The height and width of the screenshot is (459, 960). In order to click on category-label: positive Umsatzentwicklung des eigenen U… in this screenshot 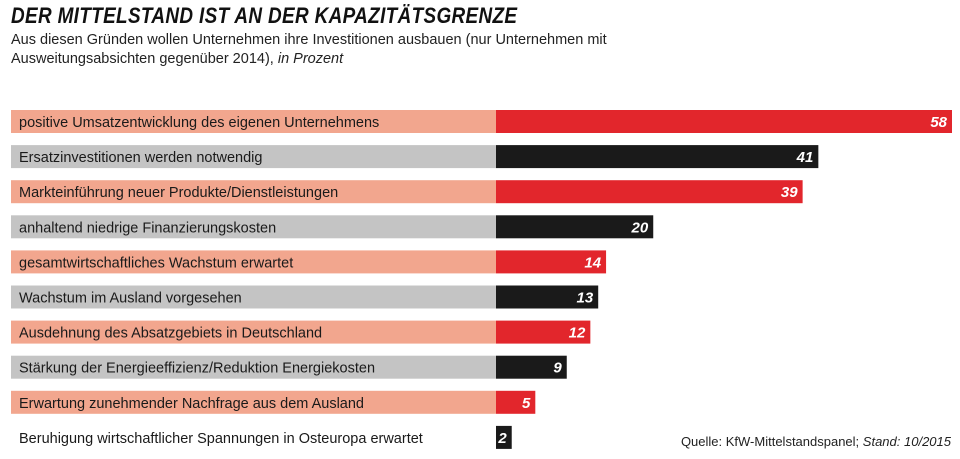, I will do `click(199, 123)`.